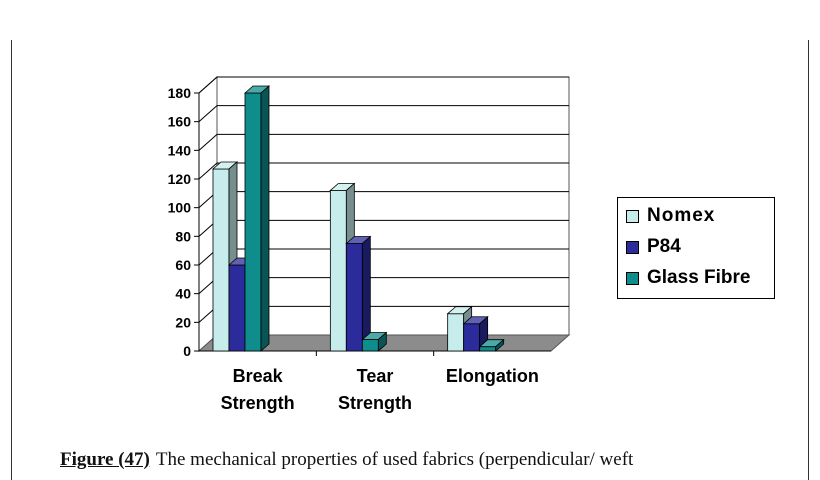 The image size is (820, 480). I want to click on left-border-line, so click(11, 260).